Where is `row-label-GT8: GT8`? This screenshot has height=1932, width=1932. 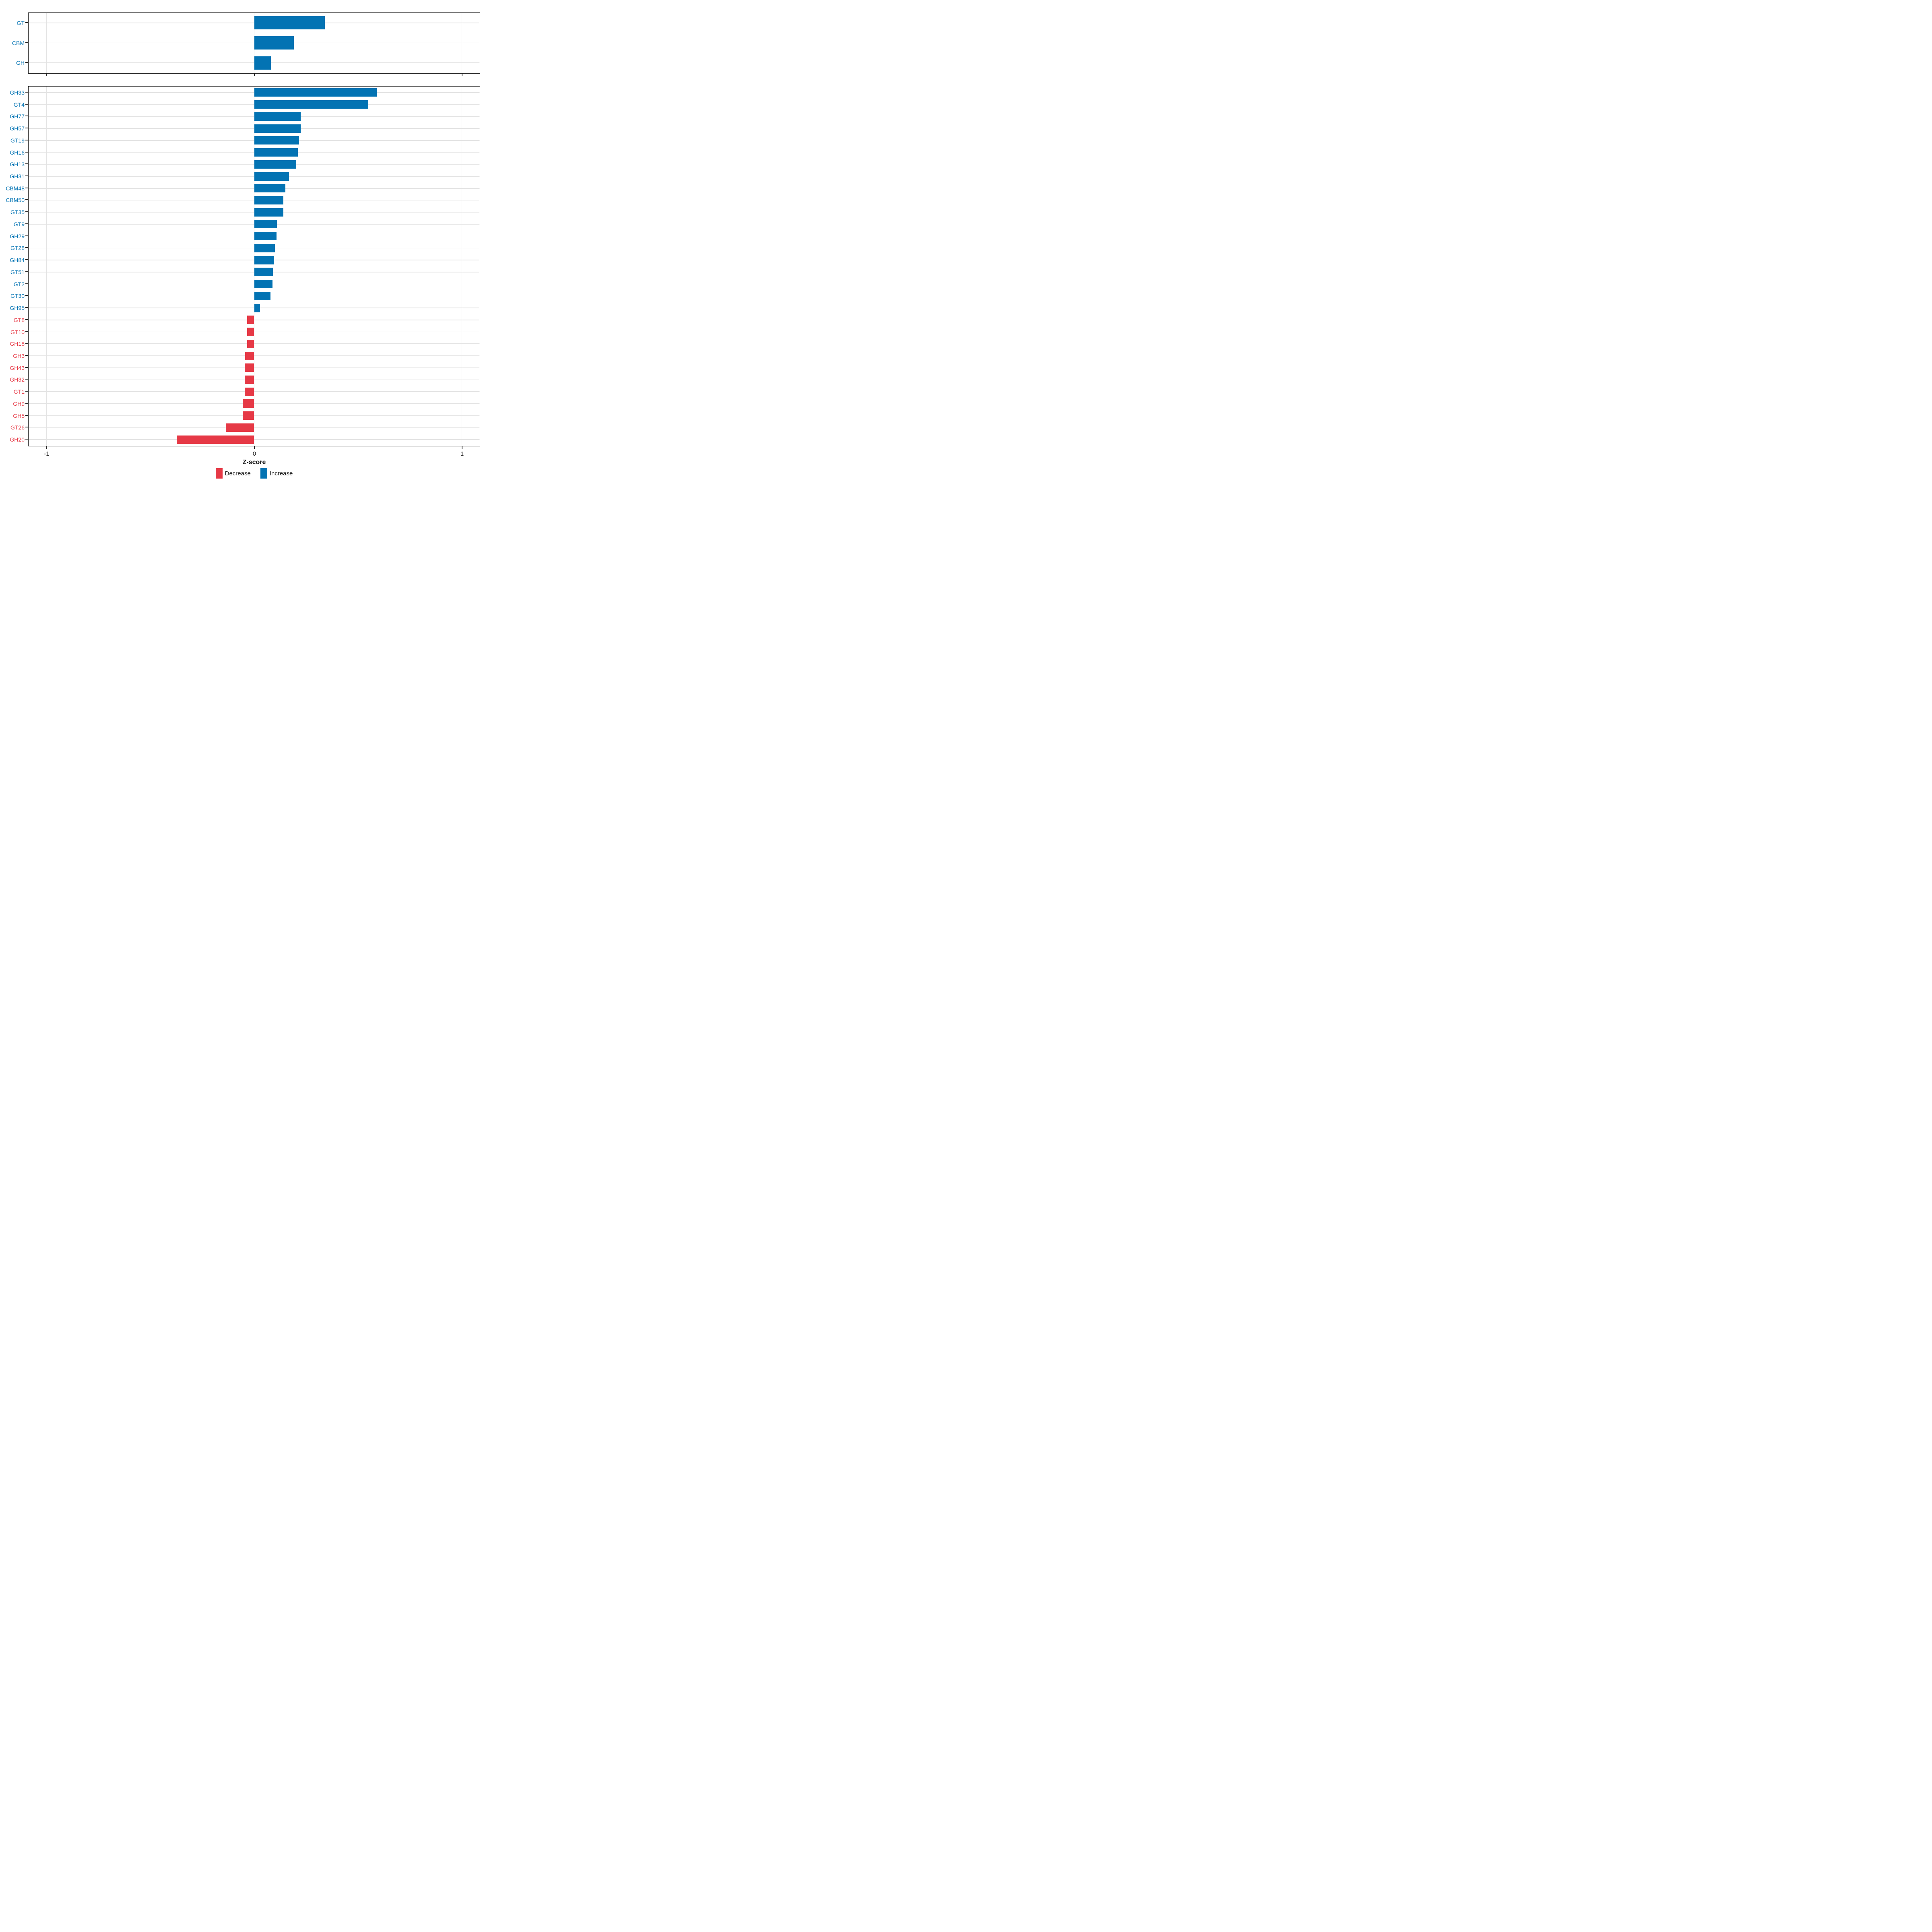 row-label-GT8: GT8 is located at coordinates (19, 319).